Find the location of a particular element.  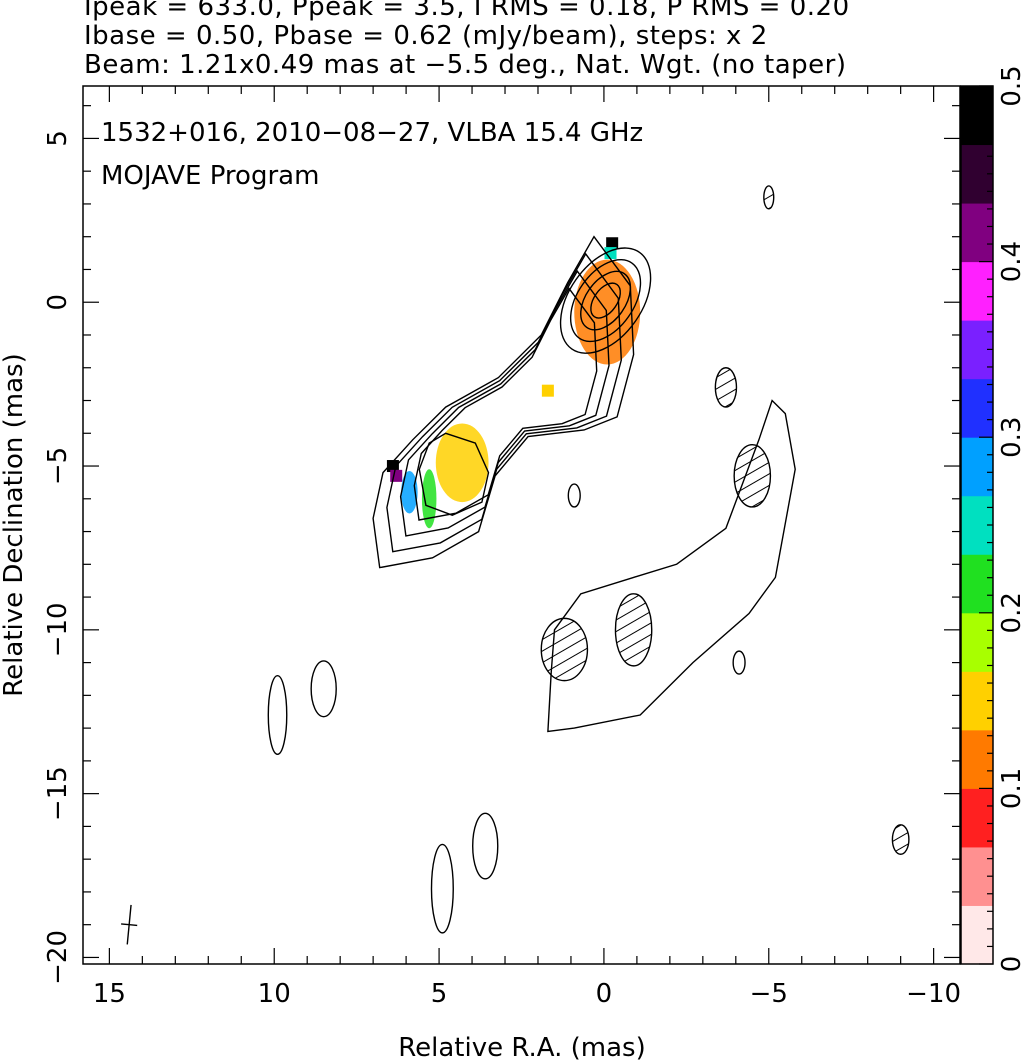

x-tick-label: 10 is located at coordinates (274, 994).